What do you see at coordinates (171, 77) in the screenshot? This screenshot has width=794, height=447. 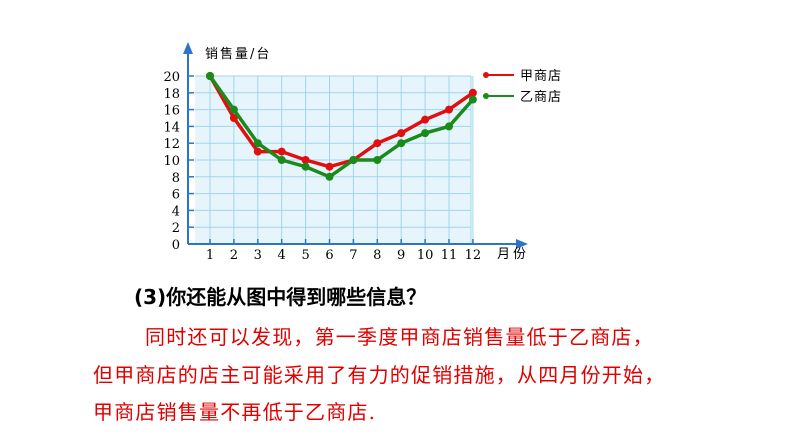 I see `y-tick-label: 20` at bounding box center [171, 77].